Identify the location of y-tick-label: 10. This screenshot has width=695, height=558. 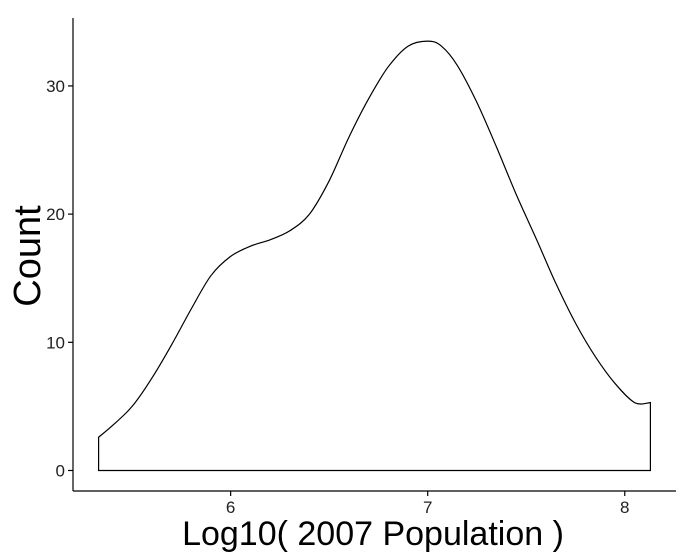
(55, 342).